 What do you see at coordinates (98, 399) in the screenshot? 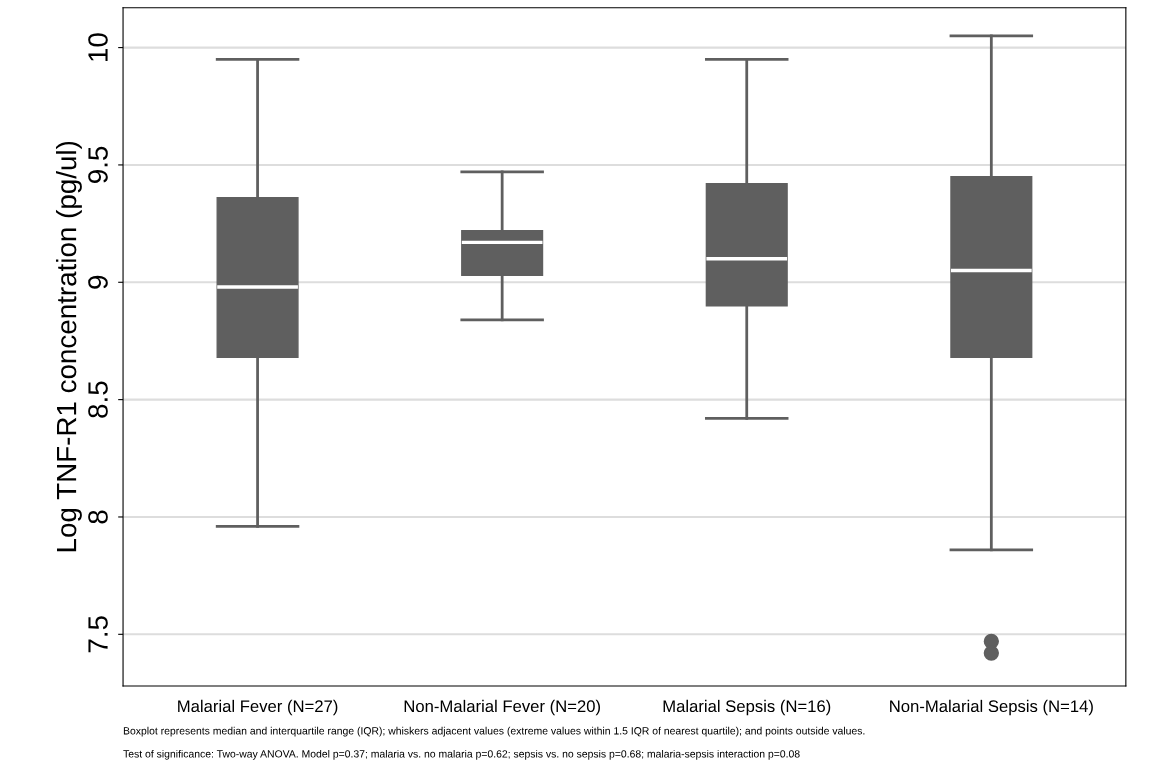
I see `y-tick-label: 8.5` at bounding box center [98, 399].